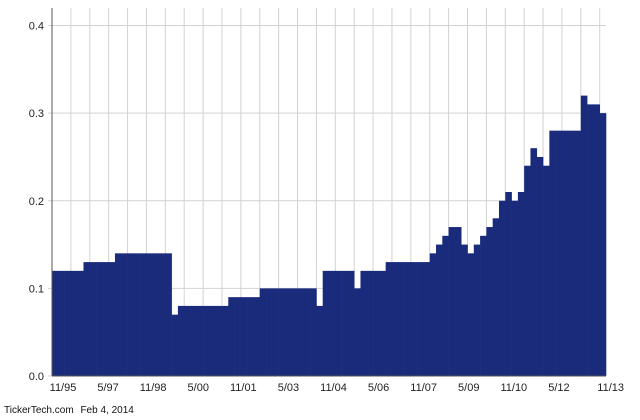  I want to click on x-tick-label: 11/07, so click(423, 388).